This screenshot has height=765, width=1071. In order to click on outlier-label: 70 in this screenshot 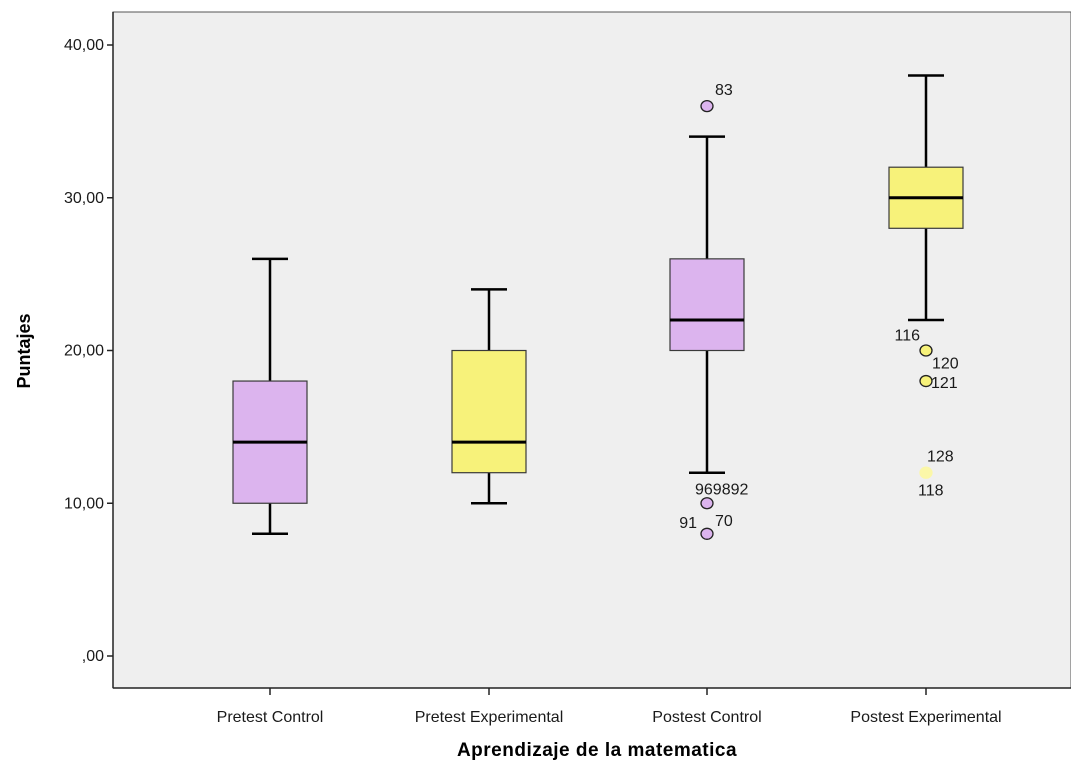, I will do `click(724, 521)`.